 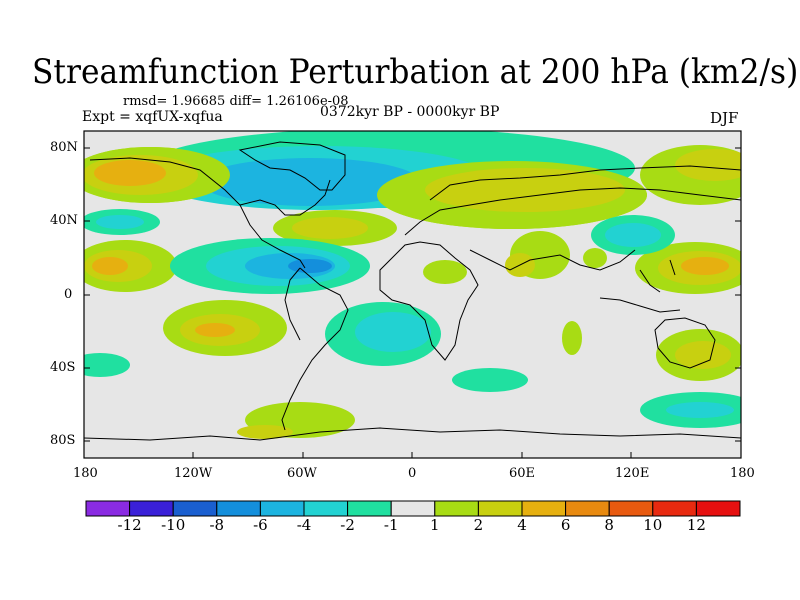 What do you see at coordinates (653, 525) in the screenshot?
I see `colorbar-label: 10` at bounding box center [653, 525].